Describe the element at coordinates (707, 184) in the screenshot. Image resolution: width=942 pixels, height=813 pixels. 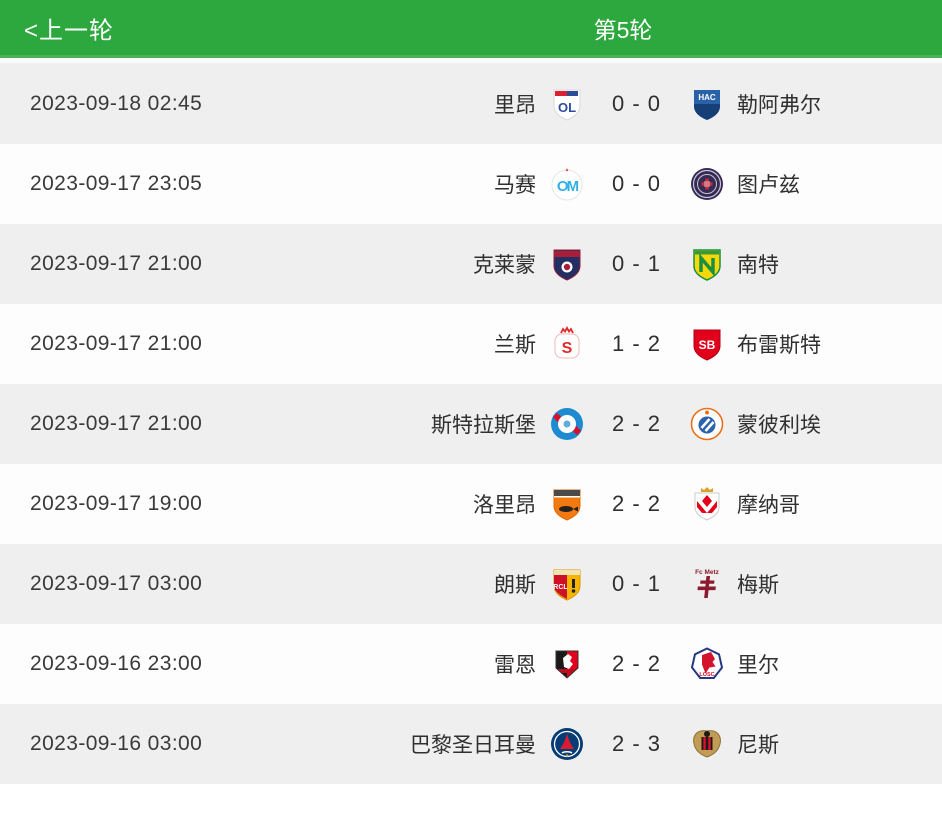
I see `toulouse-tfc-crest-icon` at that location.